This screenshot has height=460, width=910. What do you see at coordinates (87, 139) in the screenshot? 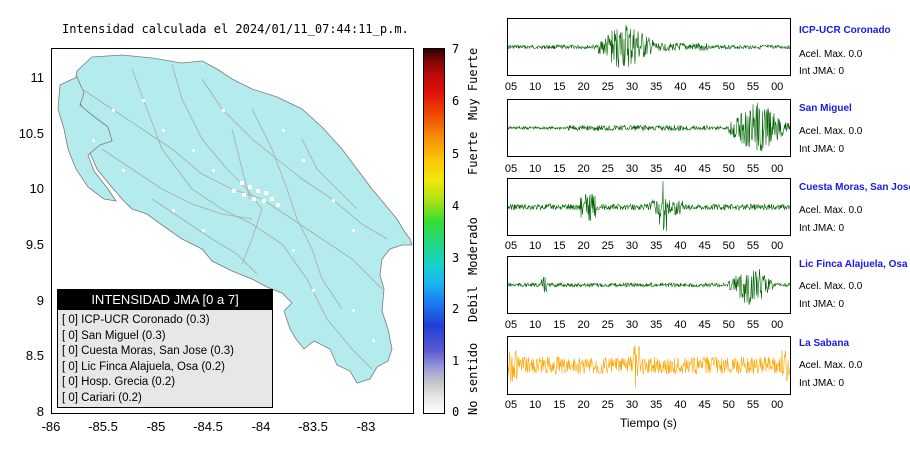
I see `peninsula-nicoya` at bounding box center [87, 139].